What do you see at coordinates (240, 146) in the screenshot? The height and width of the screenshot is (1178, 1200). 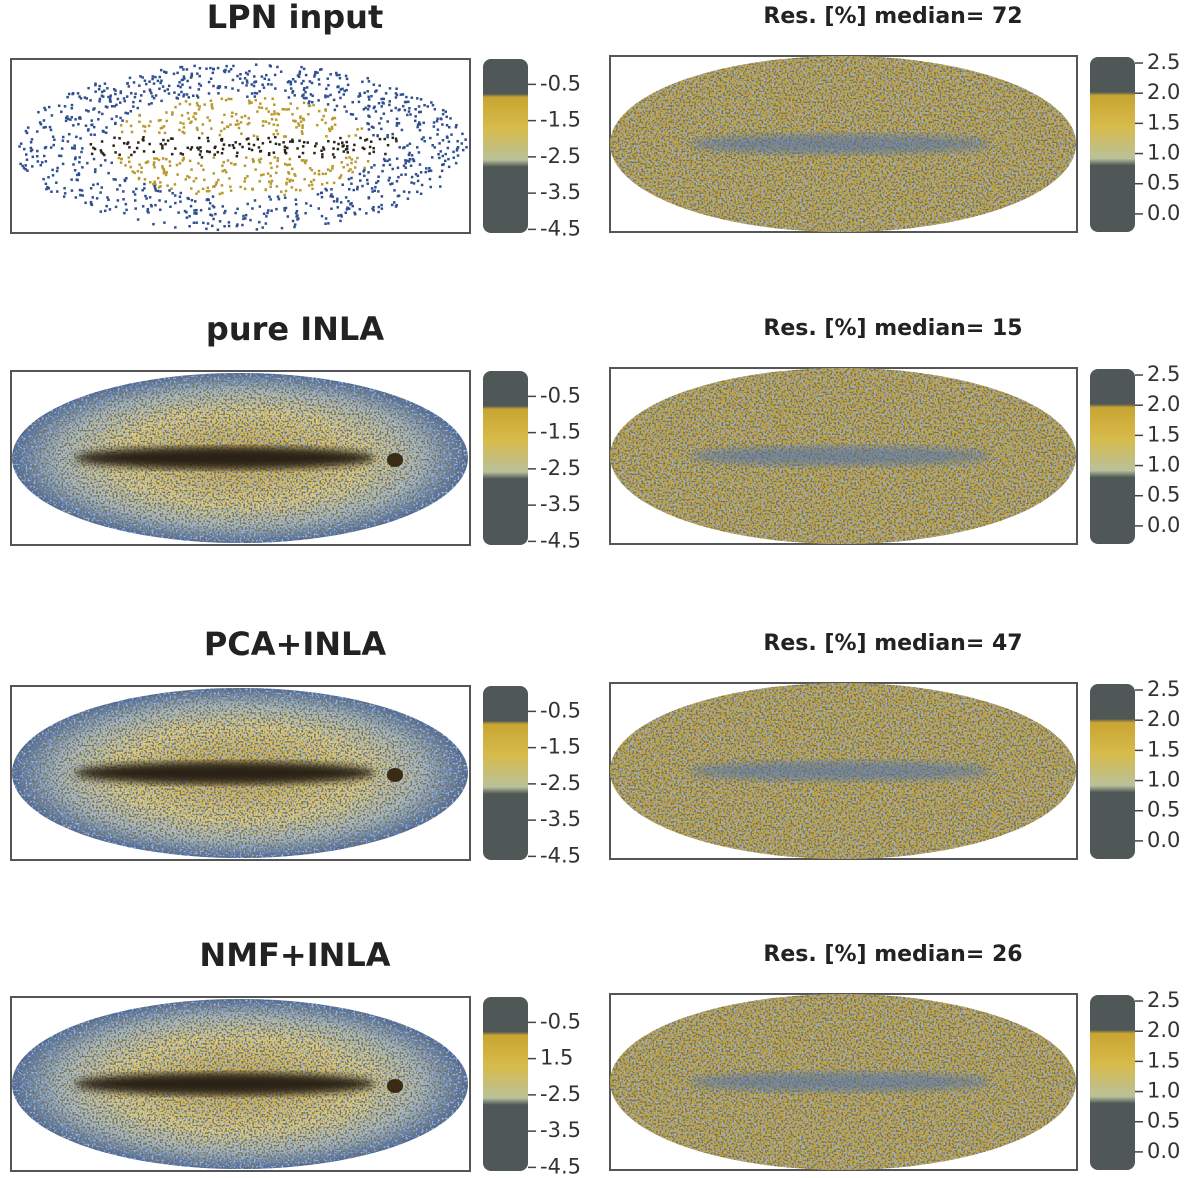 I see `map-frame` at bounding box center [240, 146].